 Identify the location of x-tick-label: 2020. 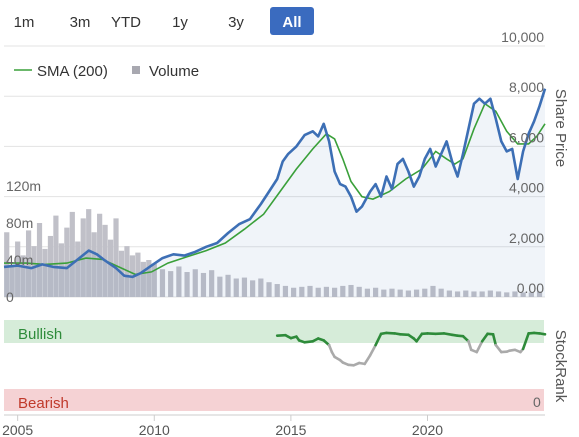
(427, 429).